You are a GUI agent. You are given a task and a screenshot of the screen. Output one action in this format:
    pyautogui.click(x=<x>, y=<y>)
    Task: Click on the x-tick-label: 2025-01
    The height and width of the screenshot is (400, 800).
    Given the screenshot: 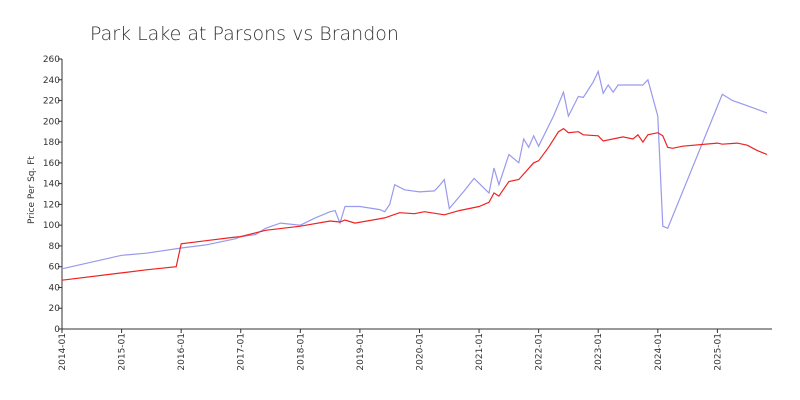 What is the action you would take?
    pyautogui.click(x=718, y=352)
    